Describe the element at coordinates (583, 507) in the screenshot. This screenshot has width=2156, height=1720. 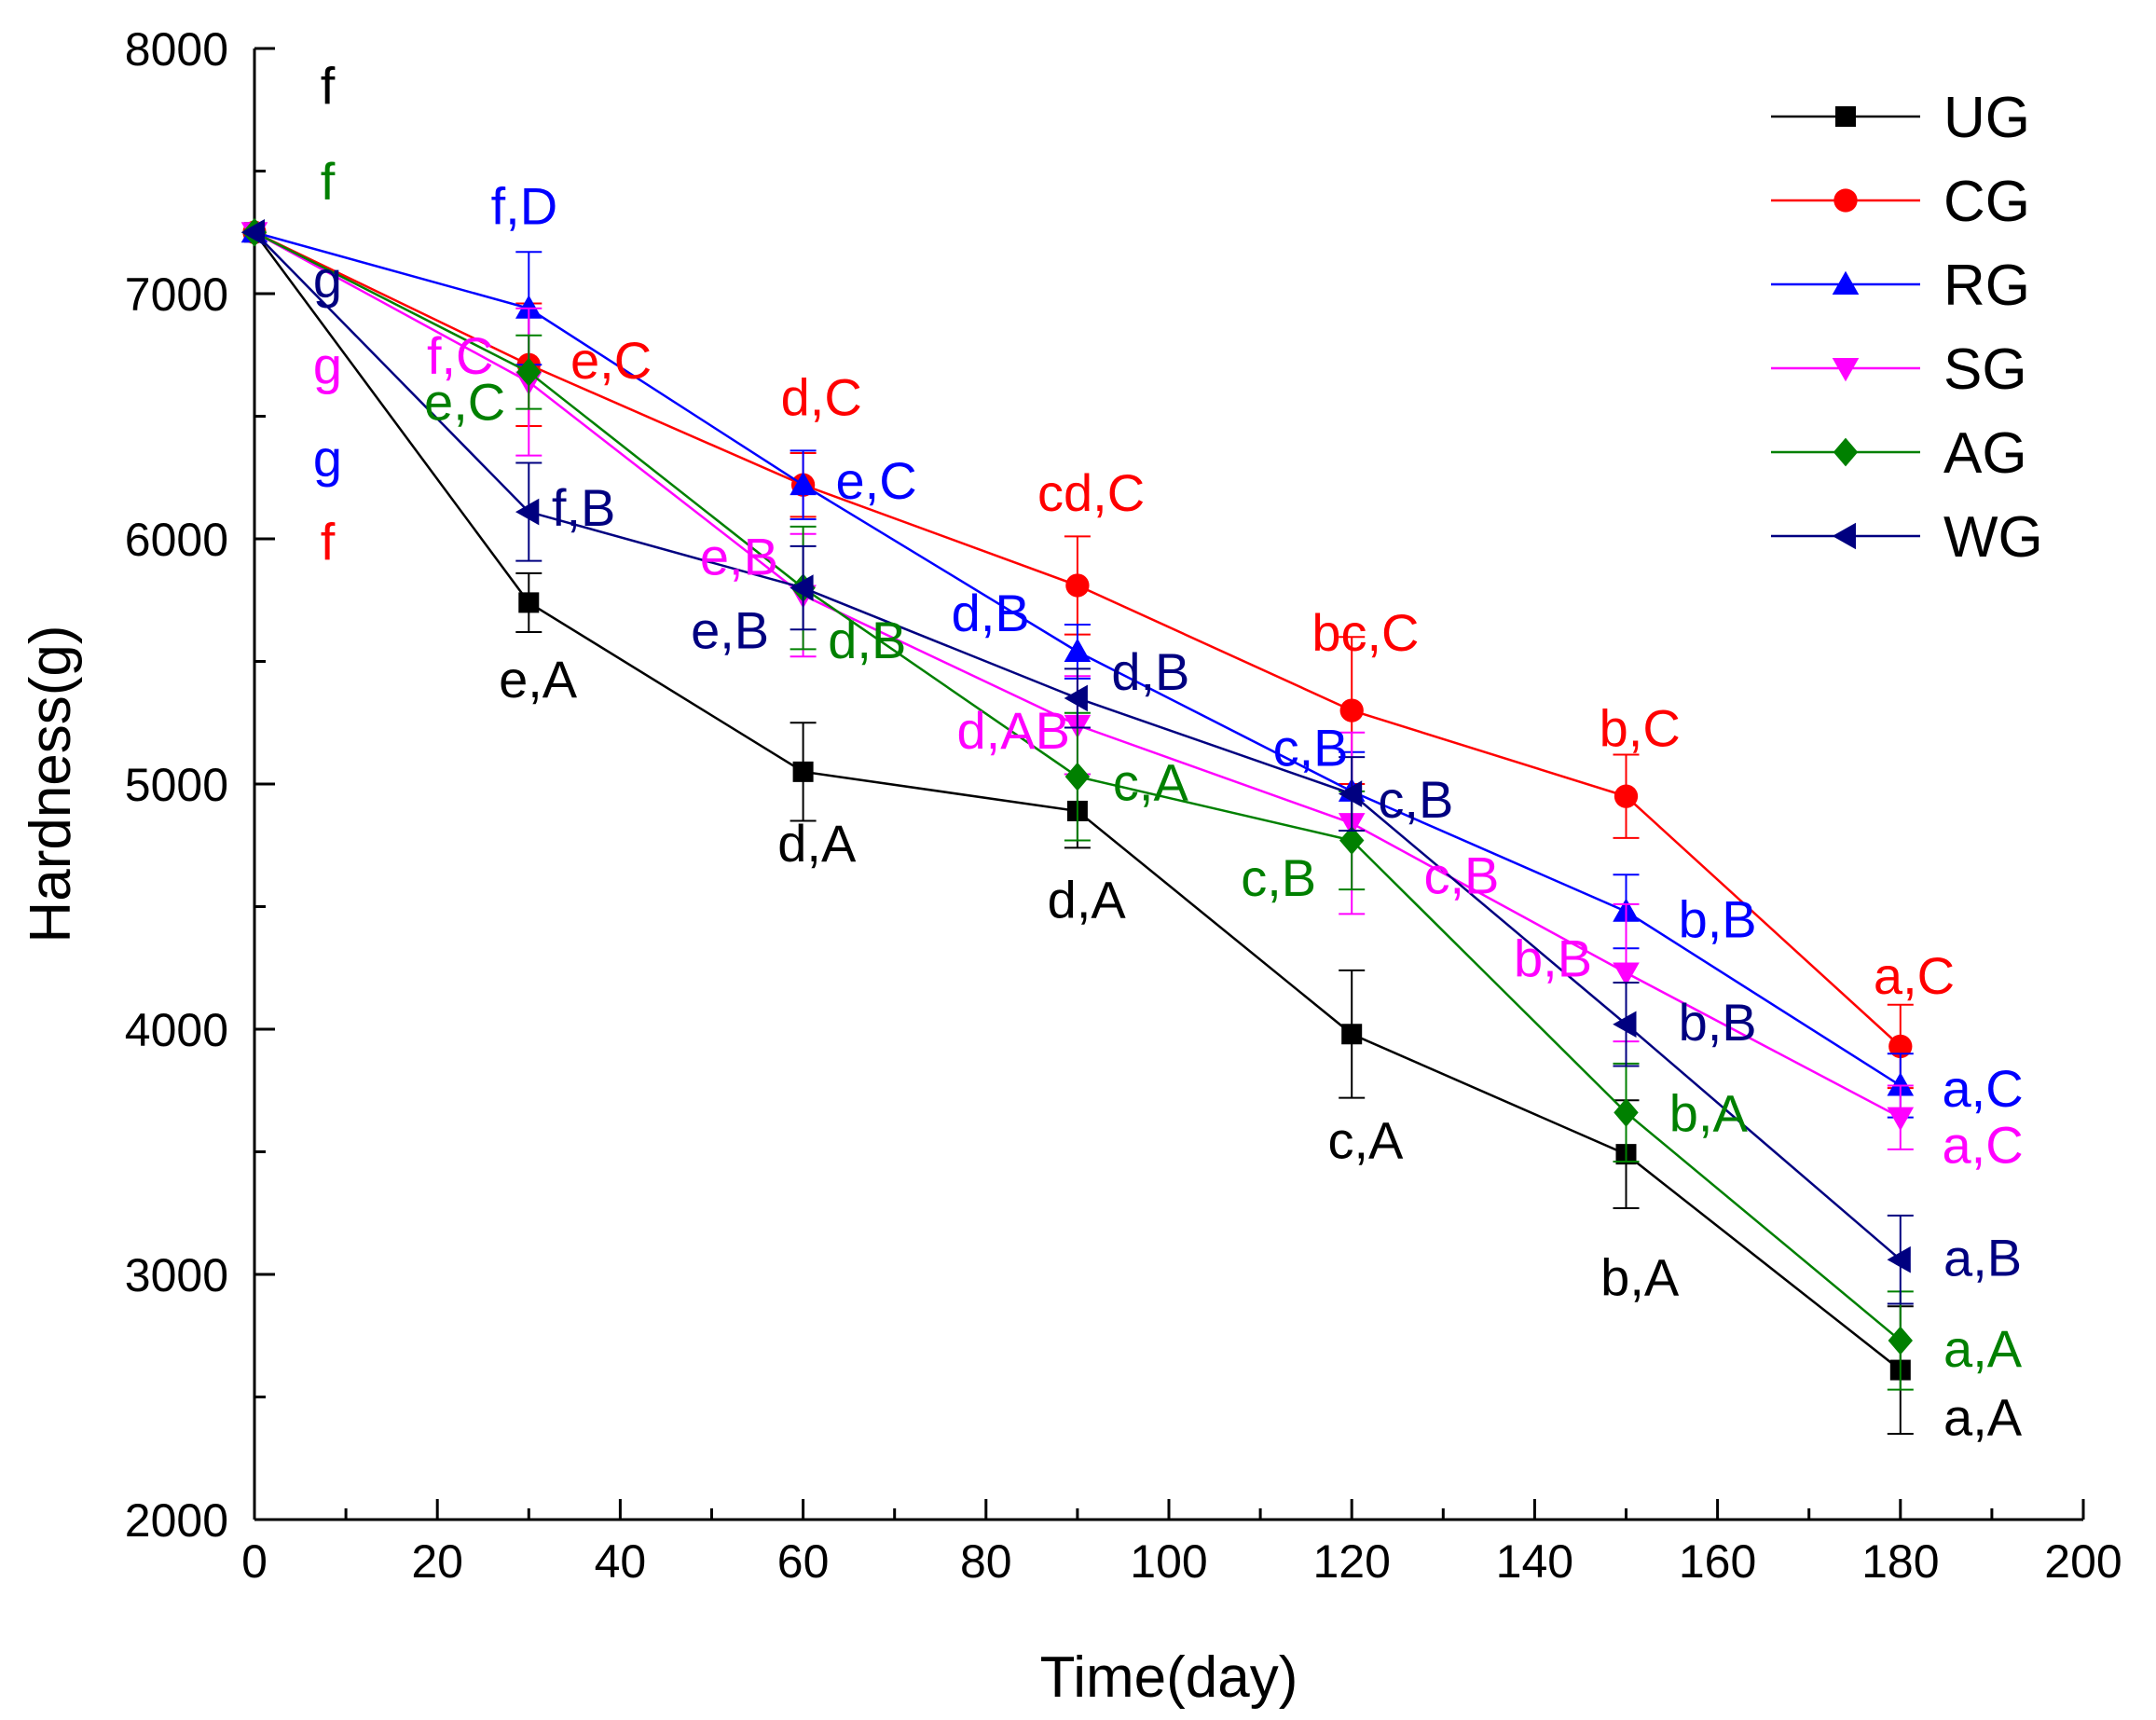
I see `annotation-label: f,B` at that location.